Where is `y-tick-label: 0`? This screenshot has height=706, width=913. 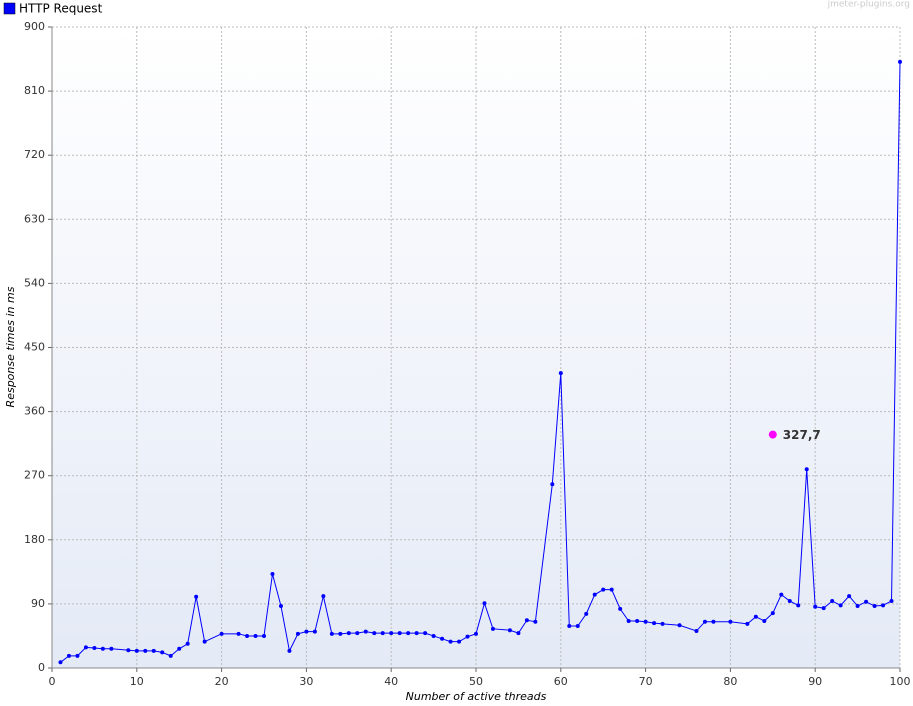 y-tick-label: 0 is located at coordinates (41, 667).